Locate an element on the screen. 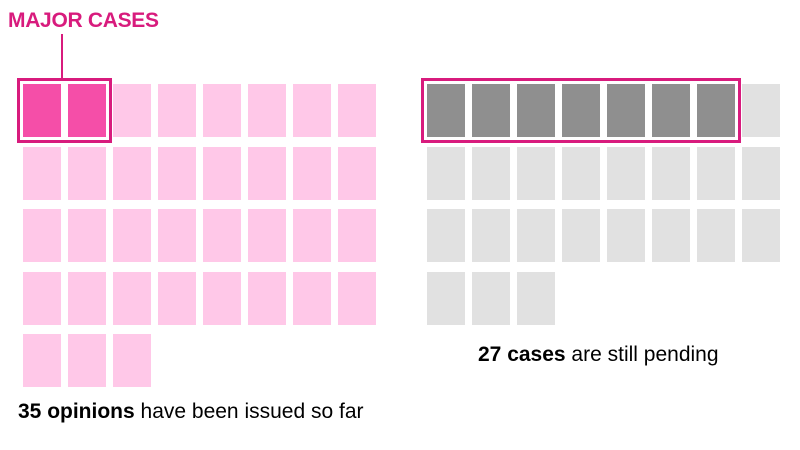  issued-major-highlight-box is located at coordinates (64, 110).